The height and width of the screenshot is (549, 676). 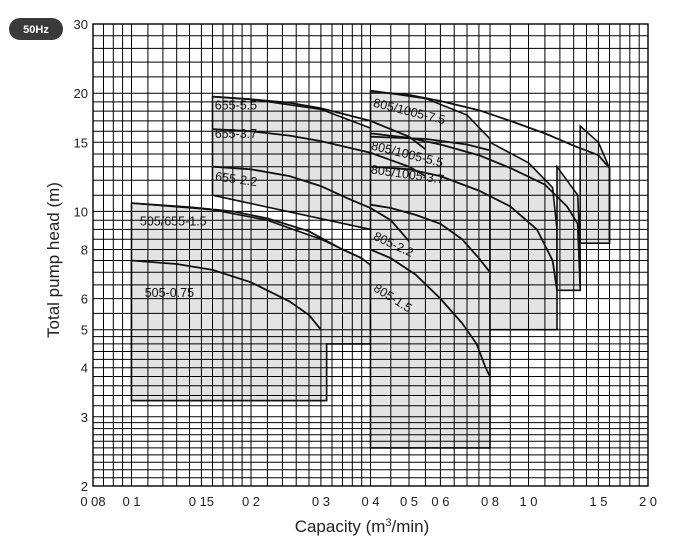 I want to click on badge-background, so click(x=36, y=29).